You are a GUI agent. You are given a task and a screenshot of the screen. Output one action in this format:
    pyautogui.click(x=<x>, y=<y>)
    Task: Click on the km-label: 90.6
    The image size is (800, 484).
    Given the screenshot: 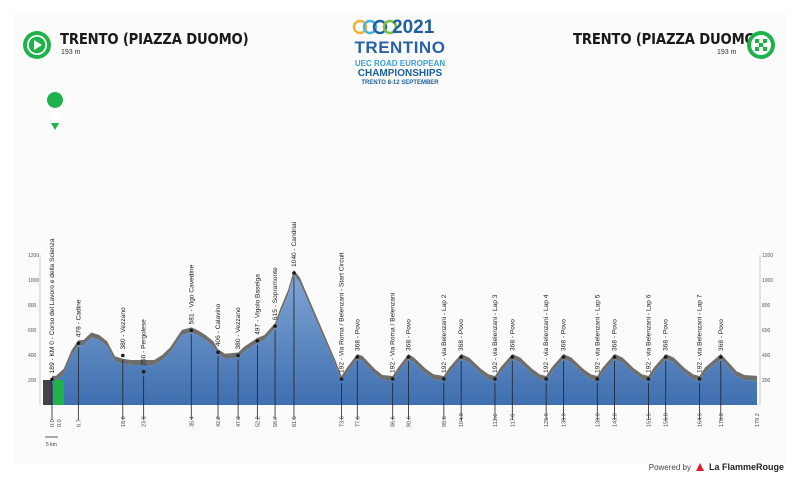 What is the action you would take?
    pyautogui.click(x=409, y=421)
    